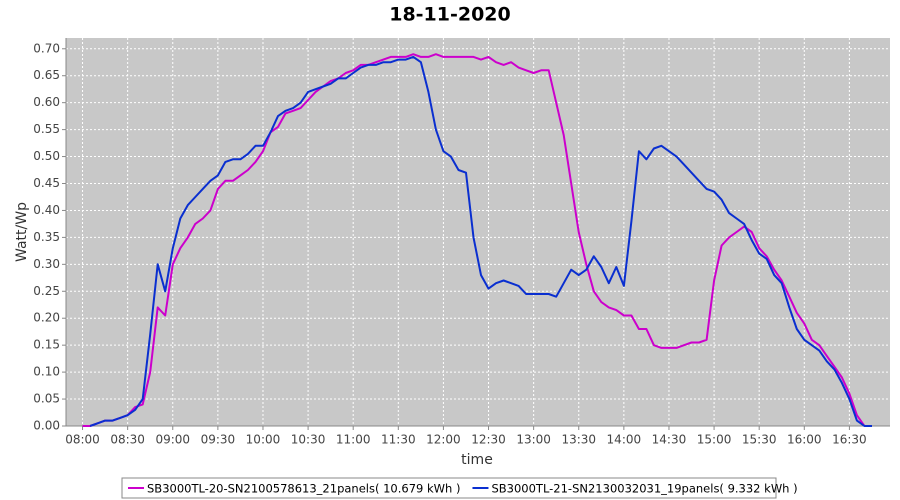 Image resolution: width=900 pixels, height=500 pixels. I want to click on y-tick-label: 0.35, so click(46, 237).